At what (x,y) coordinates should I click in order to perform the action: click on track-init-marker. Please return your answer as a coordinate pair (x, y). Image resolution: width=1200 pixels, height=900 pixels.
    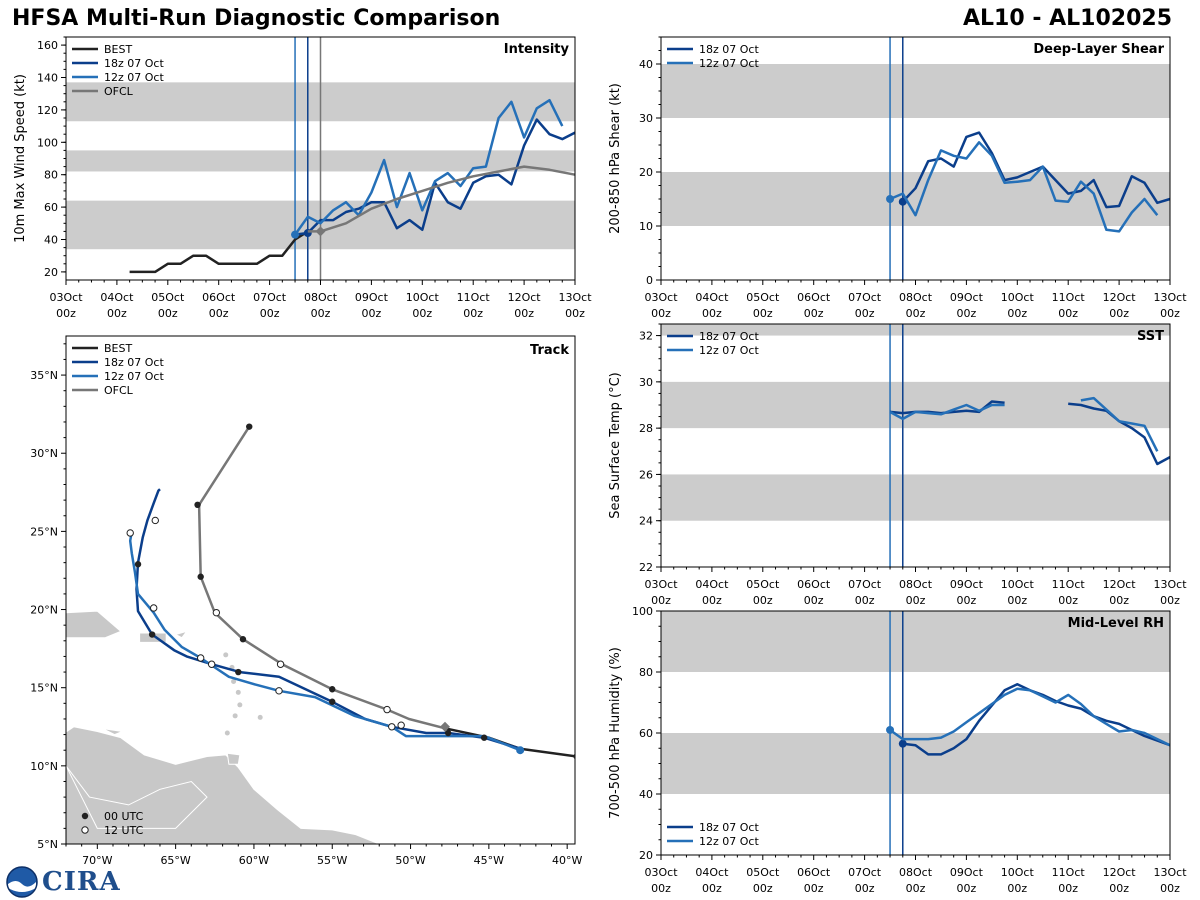
    Looking at the image, I should click on (520, 750).